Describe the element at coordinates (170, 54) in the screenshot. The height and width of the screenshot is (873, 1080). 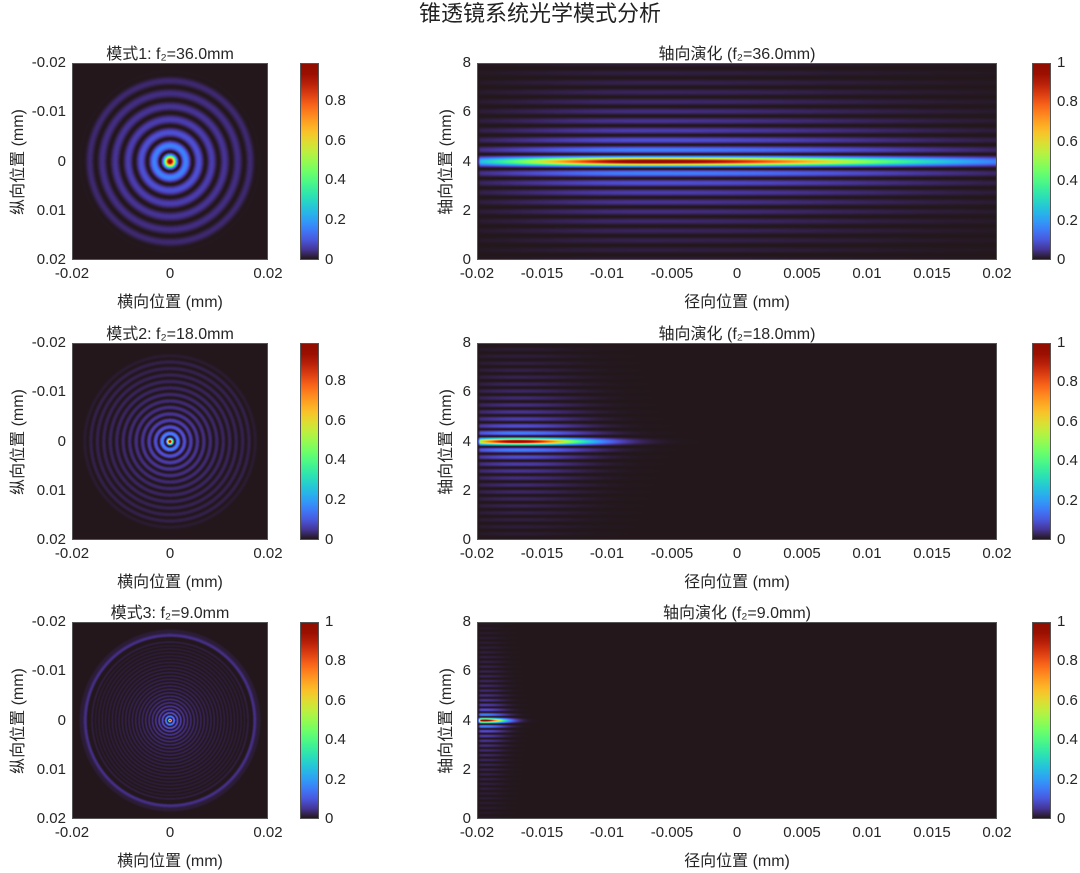
I see `axes-title: 模式1: f₂=36.0mm` at that location.